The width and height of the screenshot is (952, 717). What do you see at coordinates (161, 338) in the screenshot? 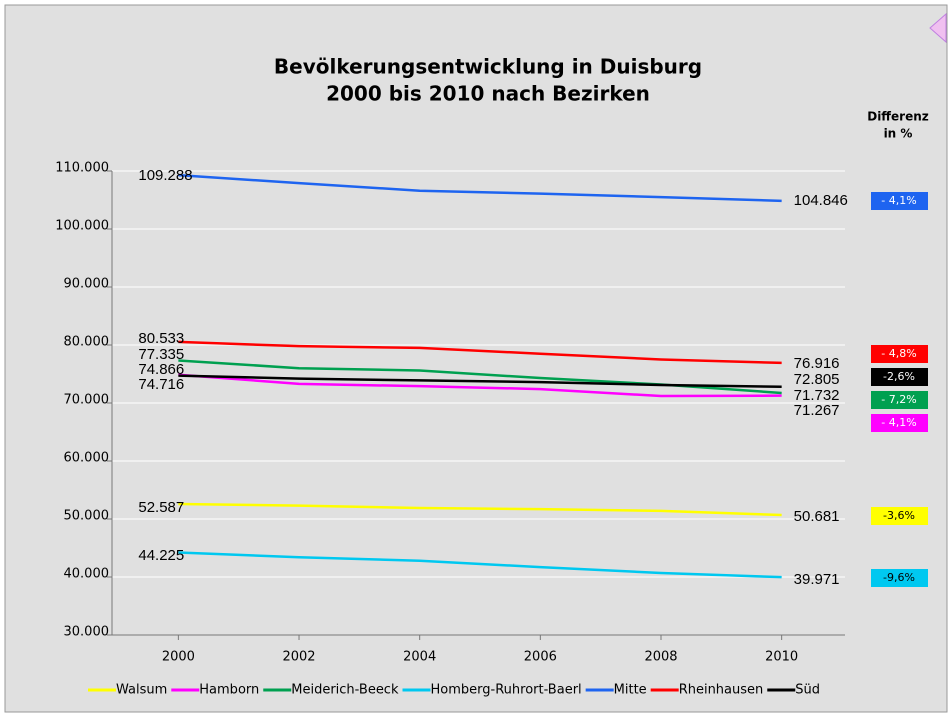
I see `data-label: 80.533` at bounding box center [161, 338].